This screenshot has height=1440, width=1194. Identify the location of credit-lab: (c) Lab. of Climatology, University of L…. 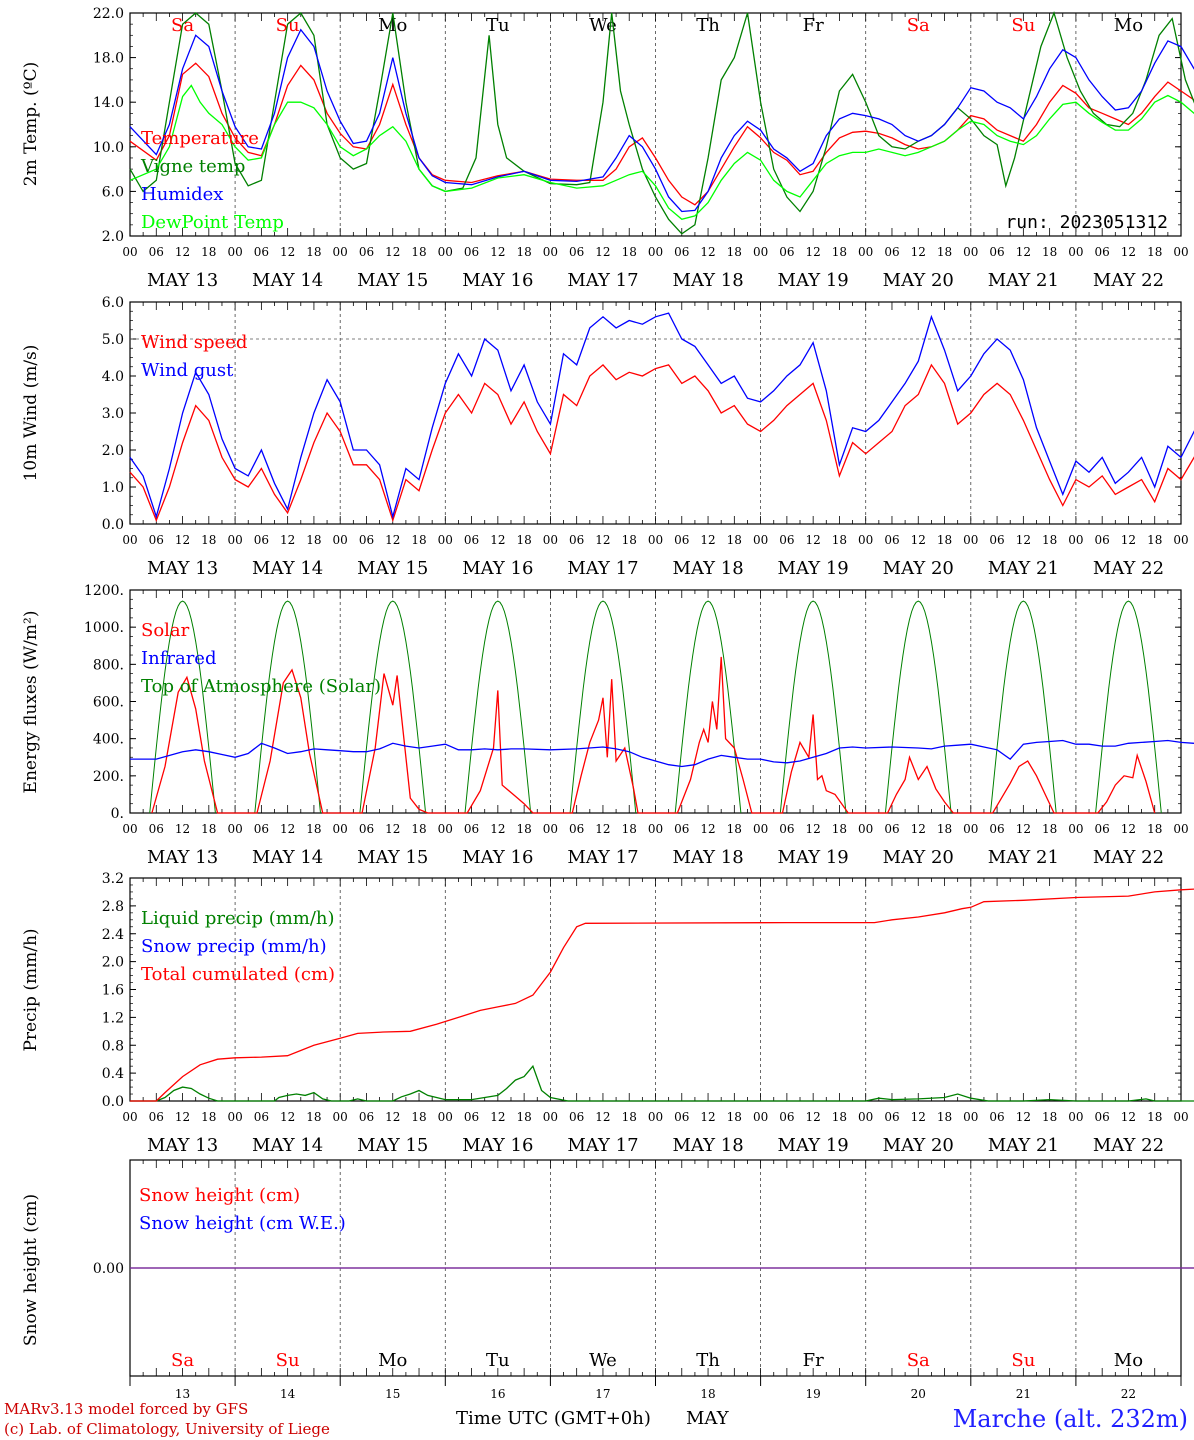
(167, 1429).